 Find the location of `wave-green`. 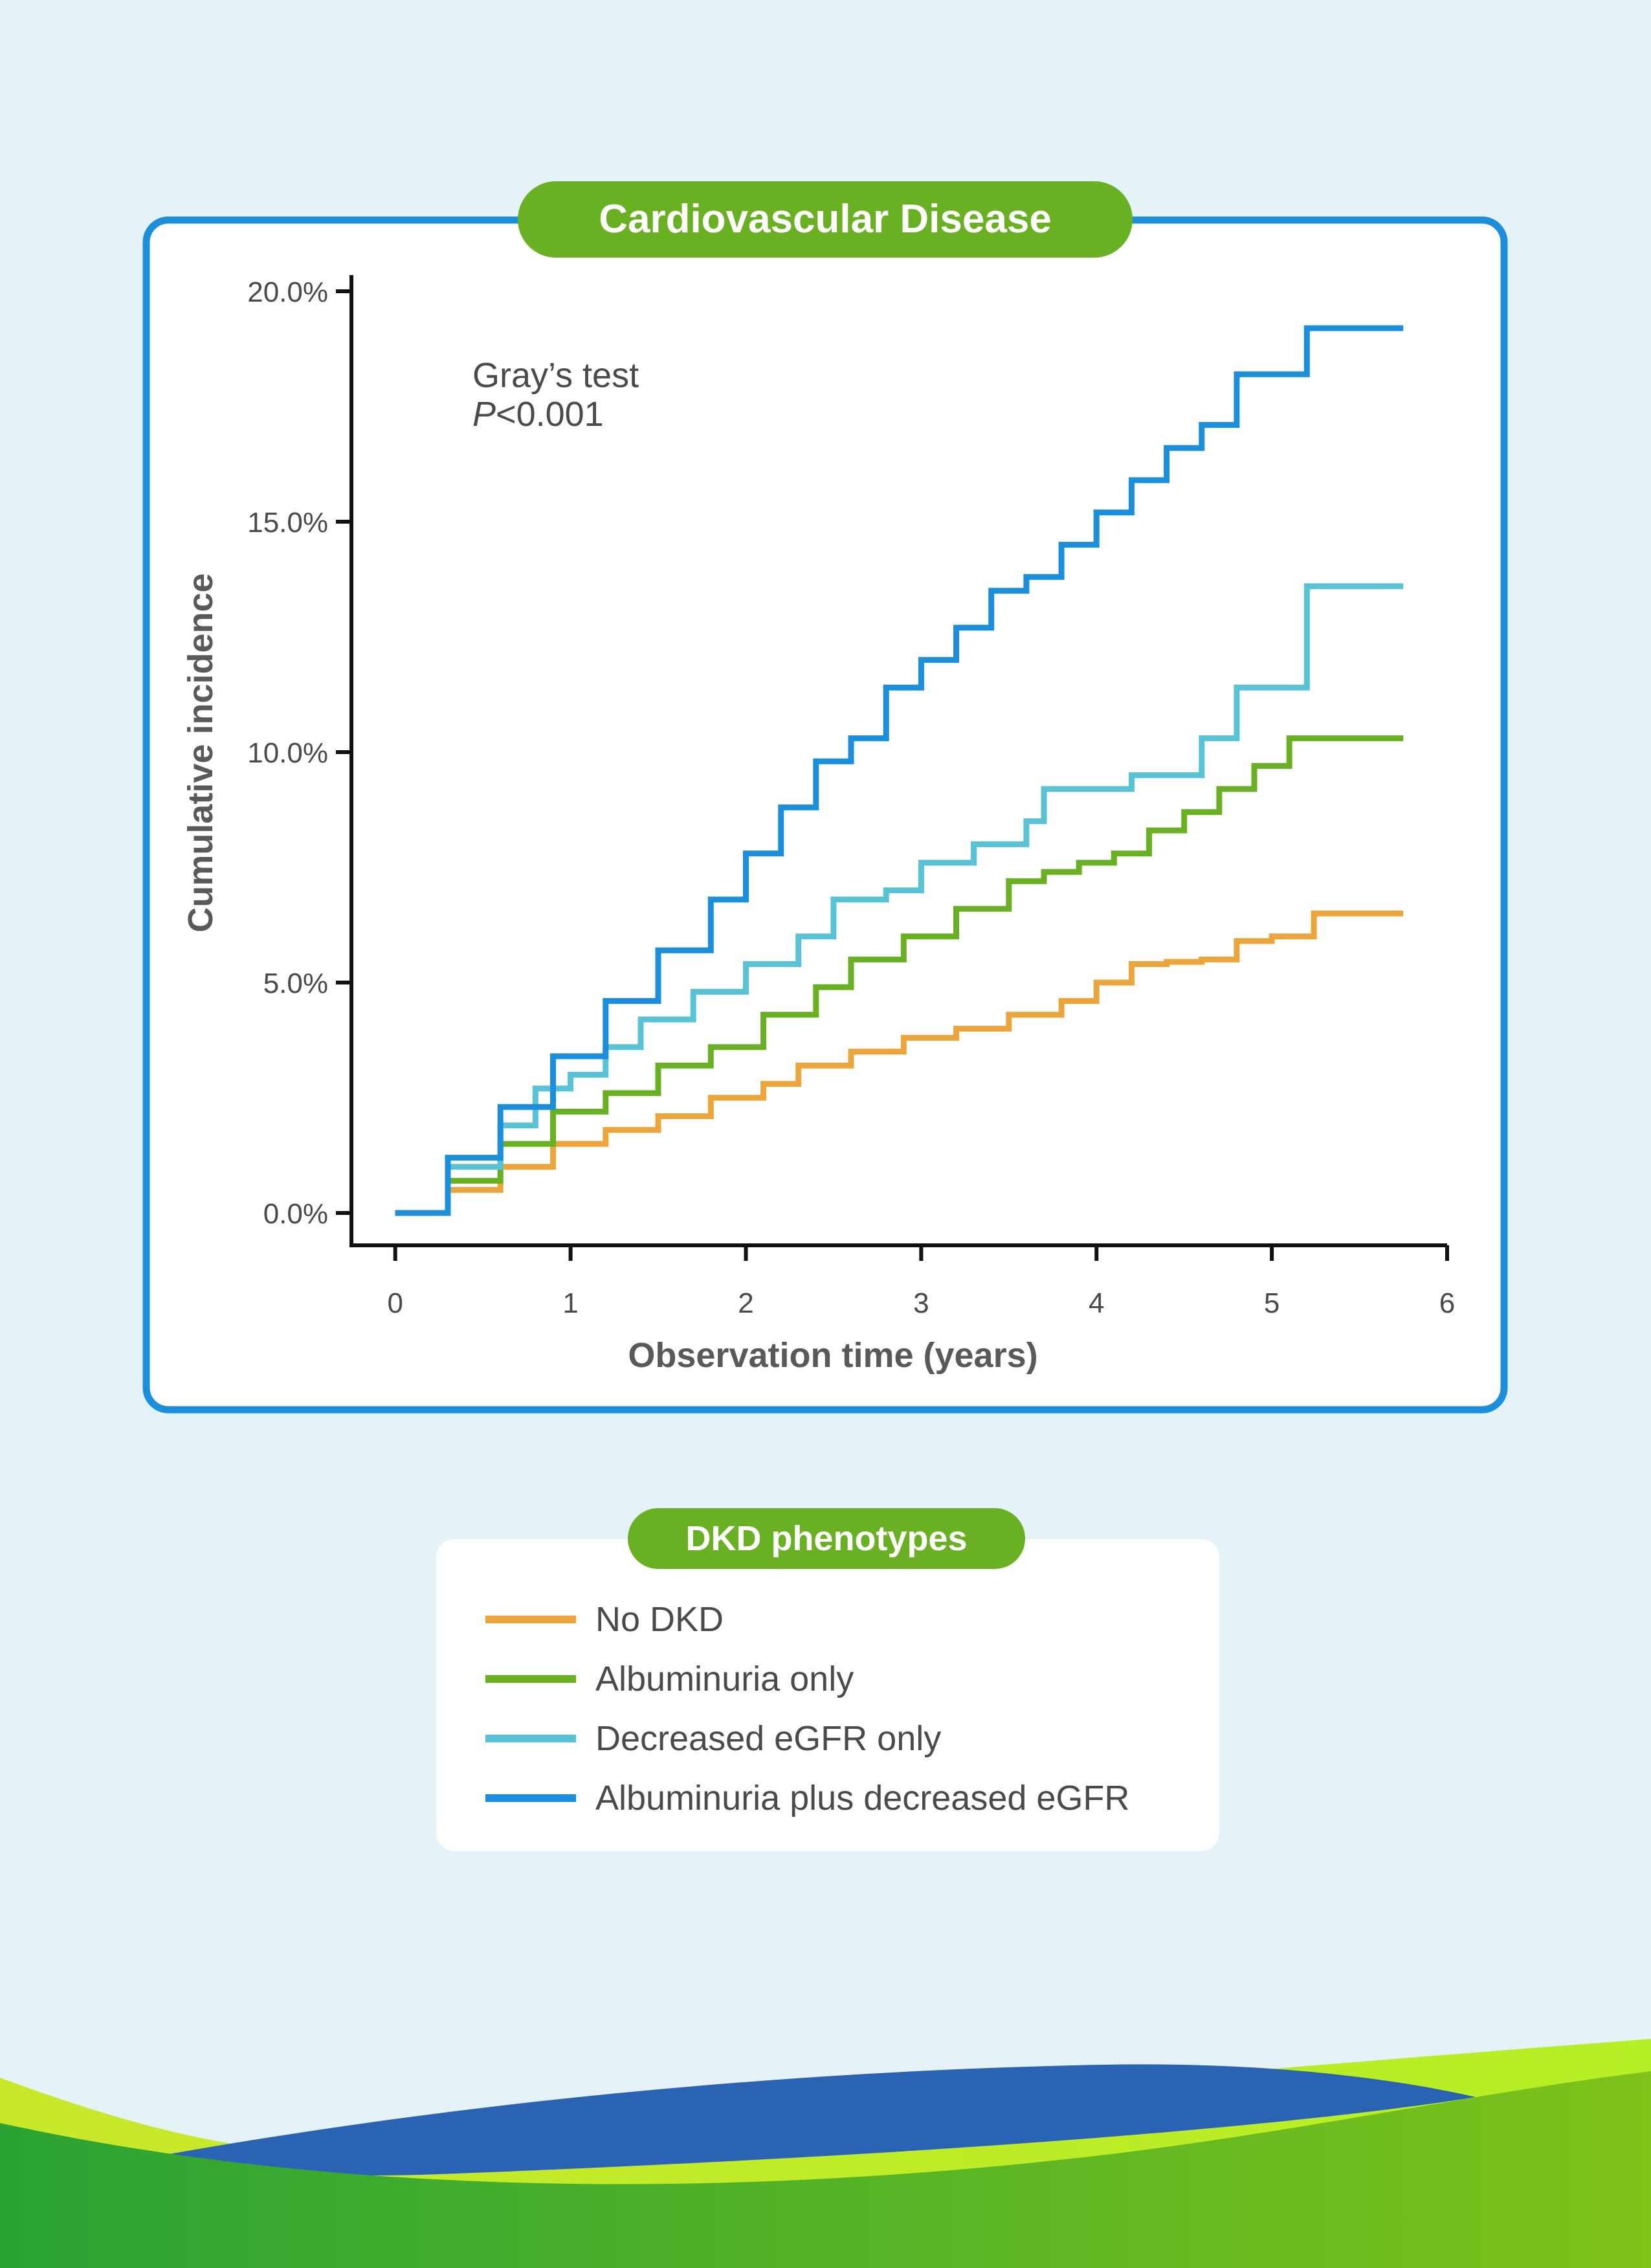

wave-green is located at coordinates (825, 2169).